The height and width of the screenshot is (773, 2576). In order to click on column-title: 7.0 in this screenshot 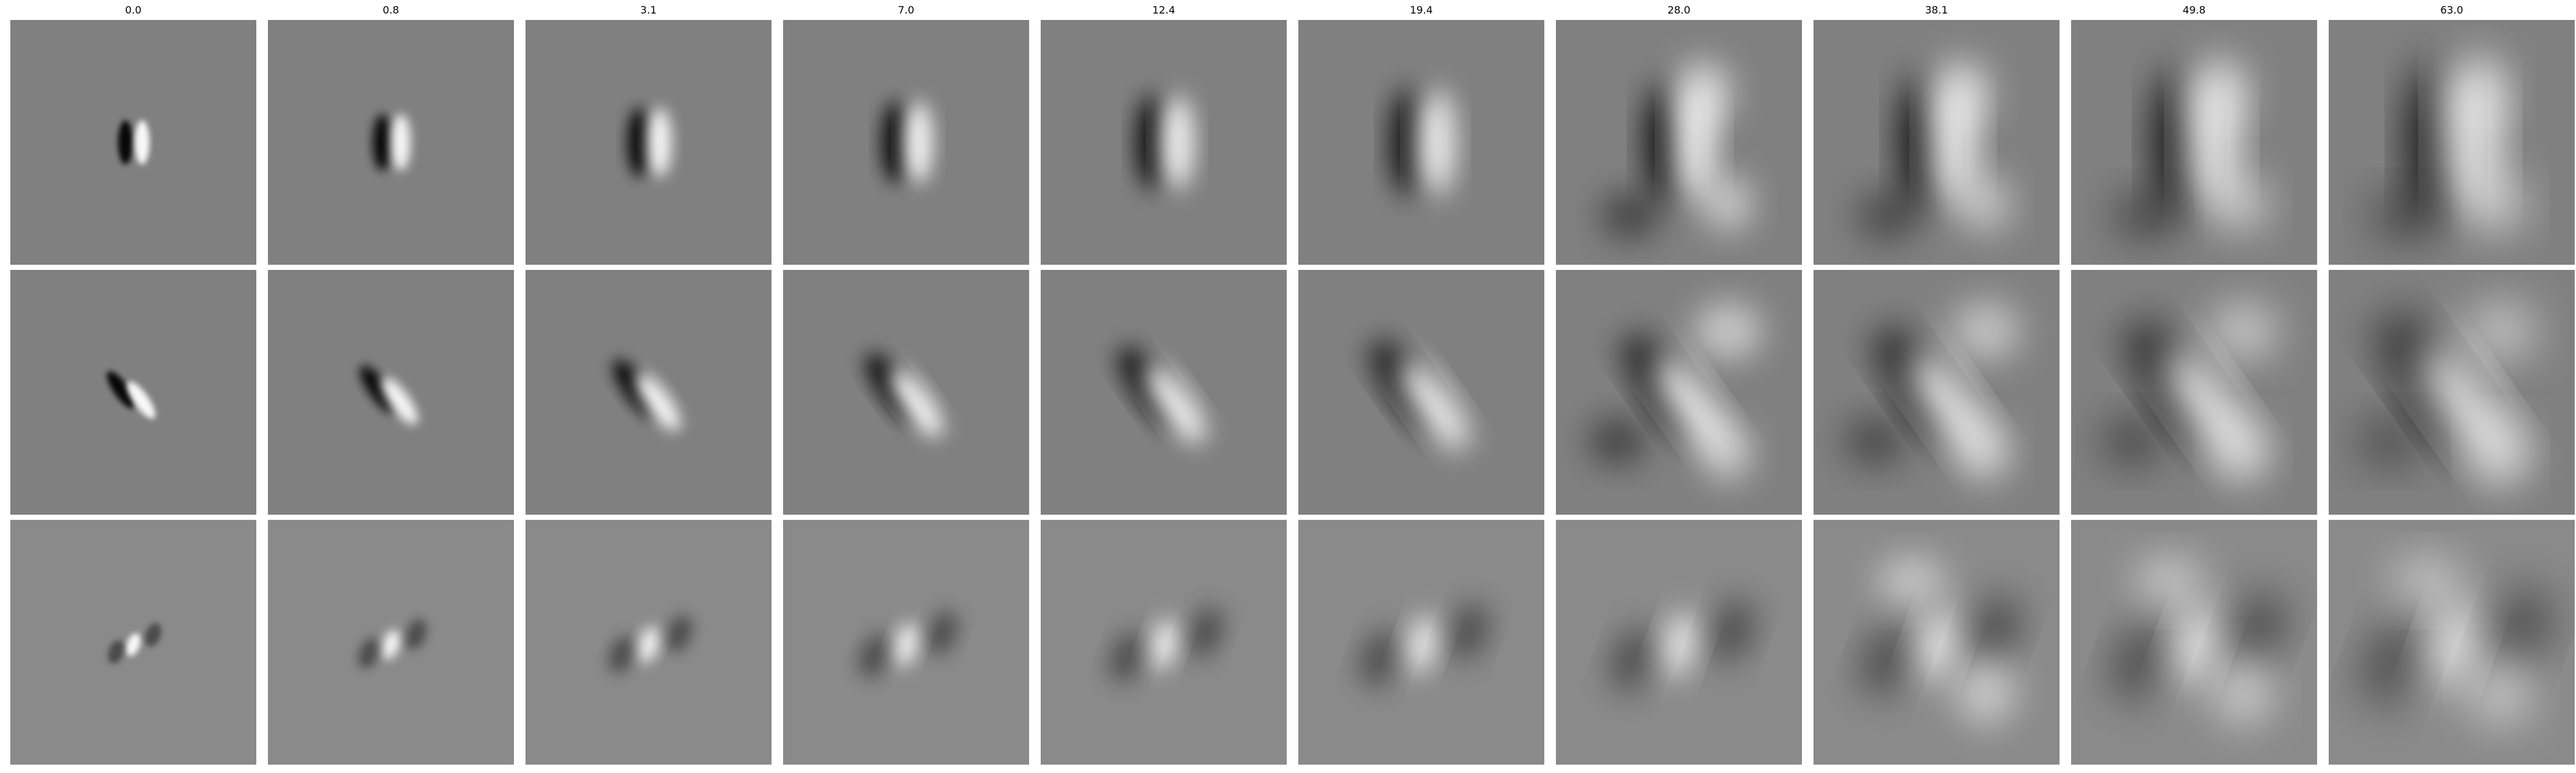, I will do `click(906, 10)`.